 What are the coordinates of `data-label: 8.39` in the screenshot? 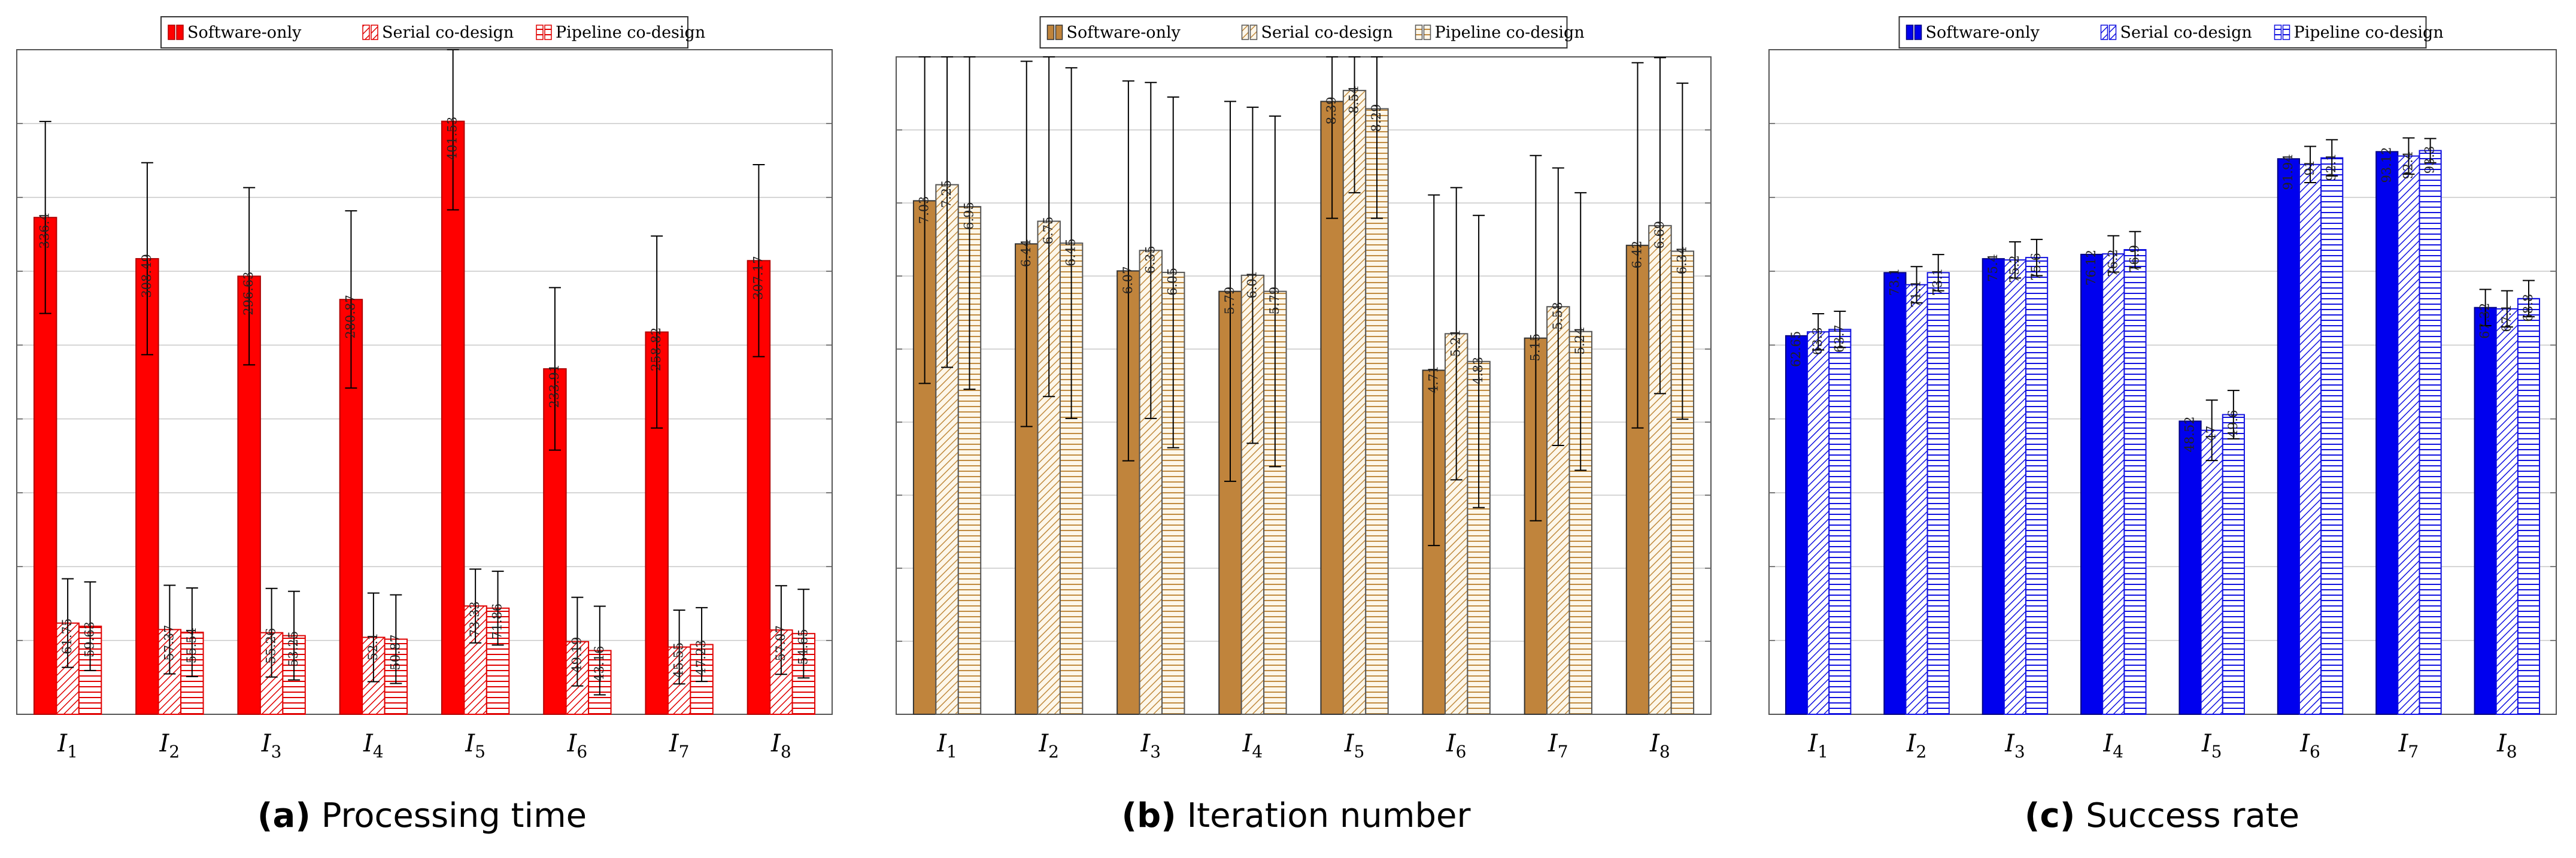 It's located at (1331, 110).